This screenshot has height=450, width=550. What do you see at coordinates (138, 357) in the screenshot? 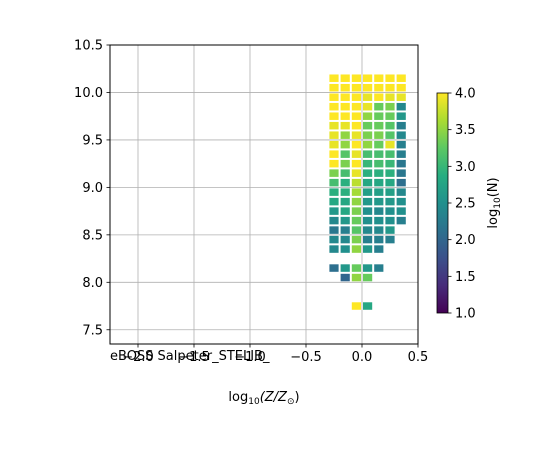
I see `x-tick-label: −2.0` at bounding box center [138, 357].